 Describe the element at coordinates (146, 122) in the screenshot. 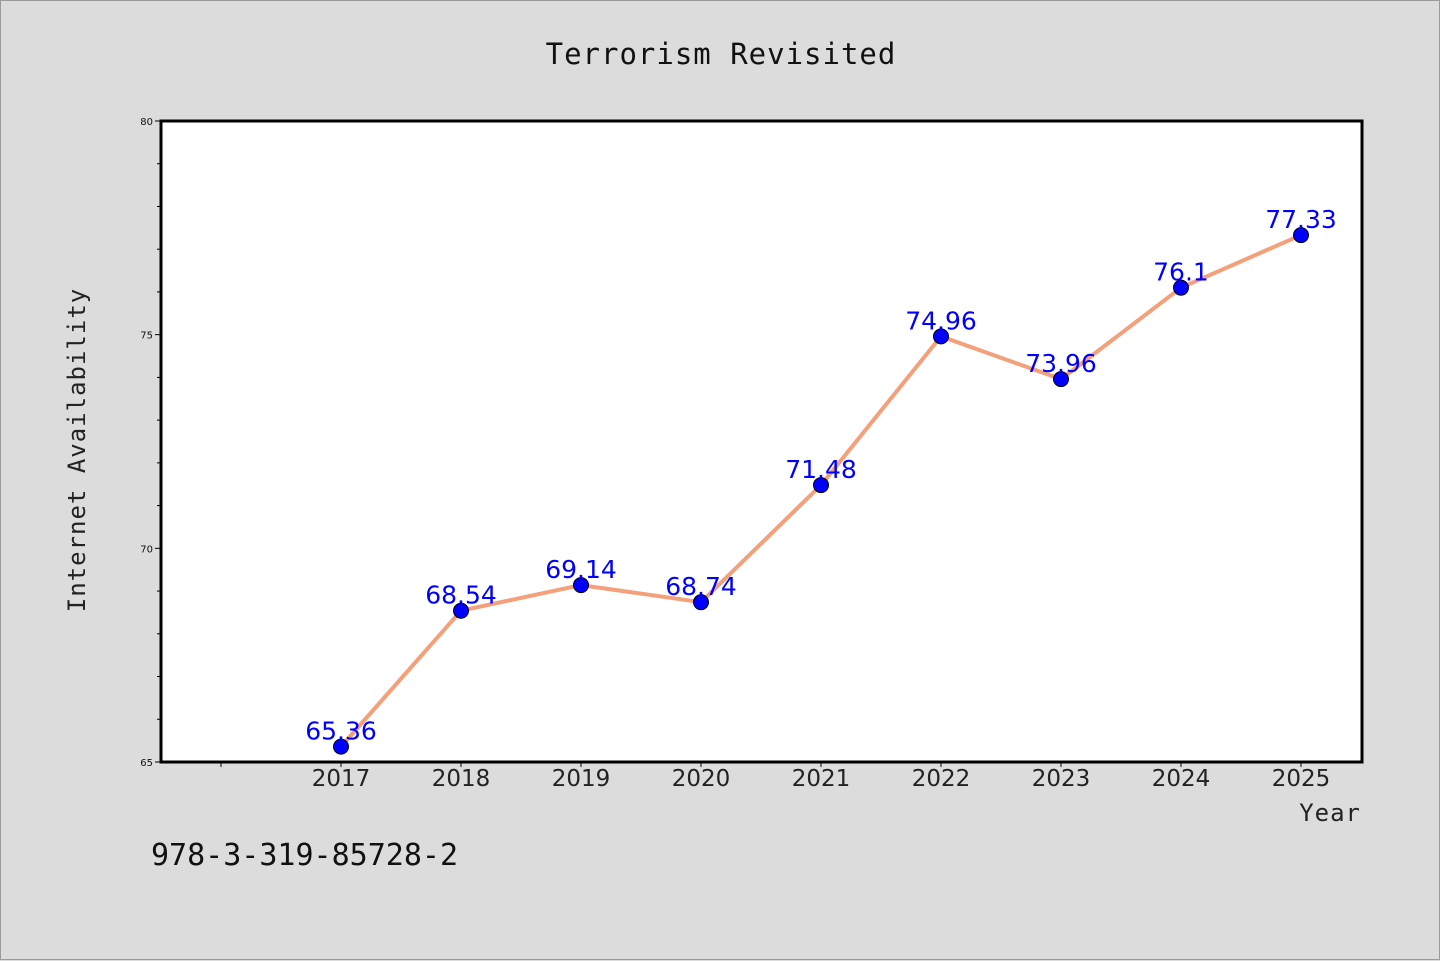

I see `y-tick-label: 80` at that location.